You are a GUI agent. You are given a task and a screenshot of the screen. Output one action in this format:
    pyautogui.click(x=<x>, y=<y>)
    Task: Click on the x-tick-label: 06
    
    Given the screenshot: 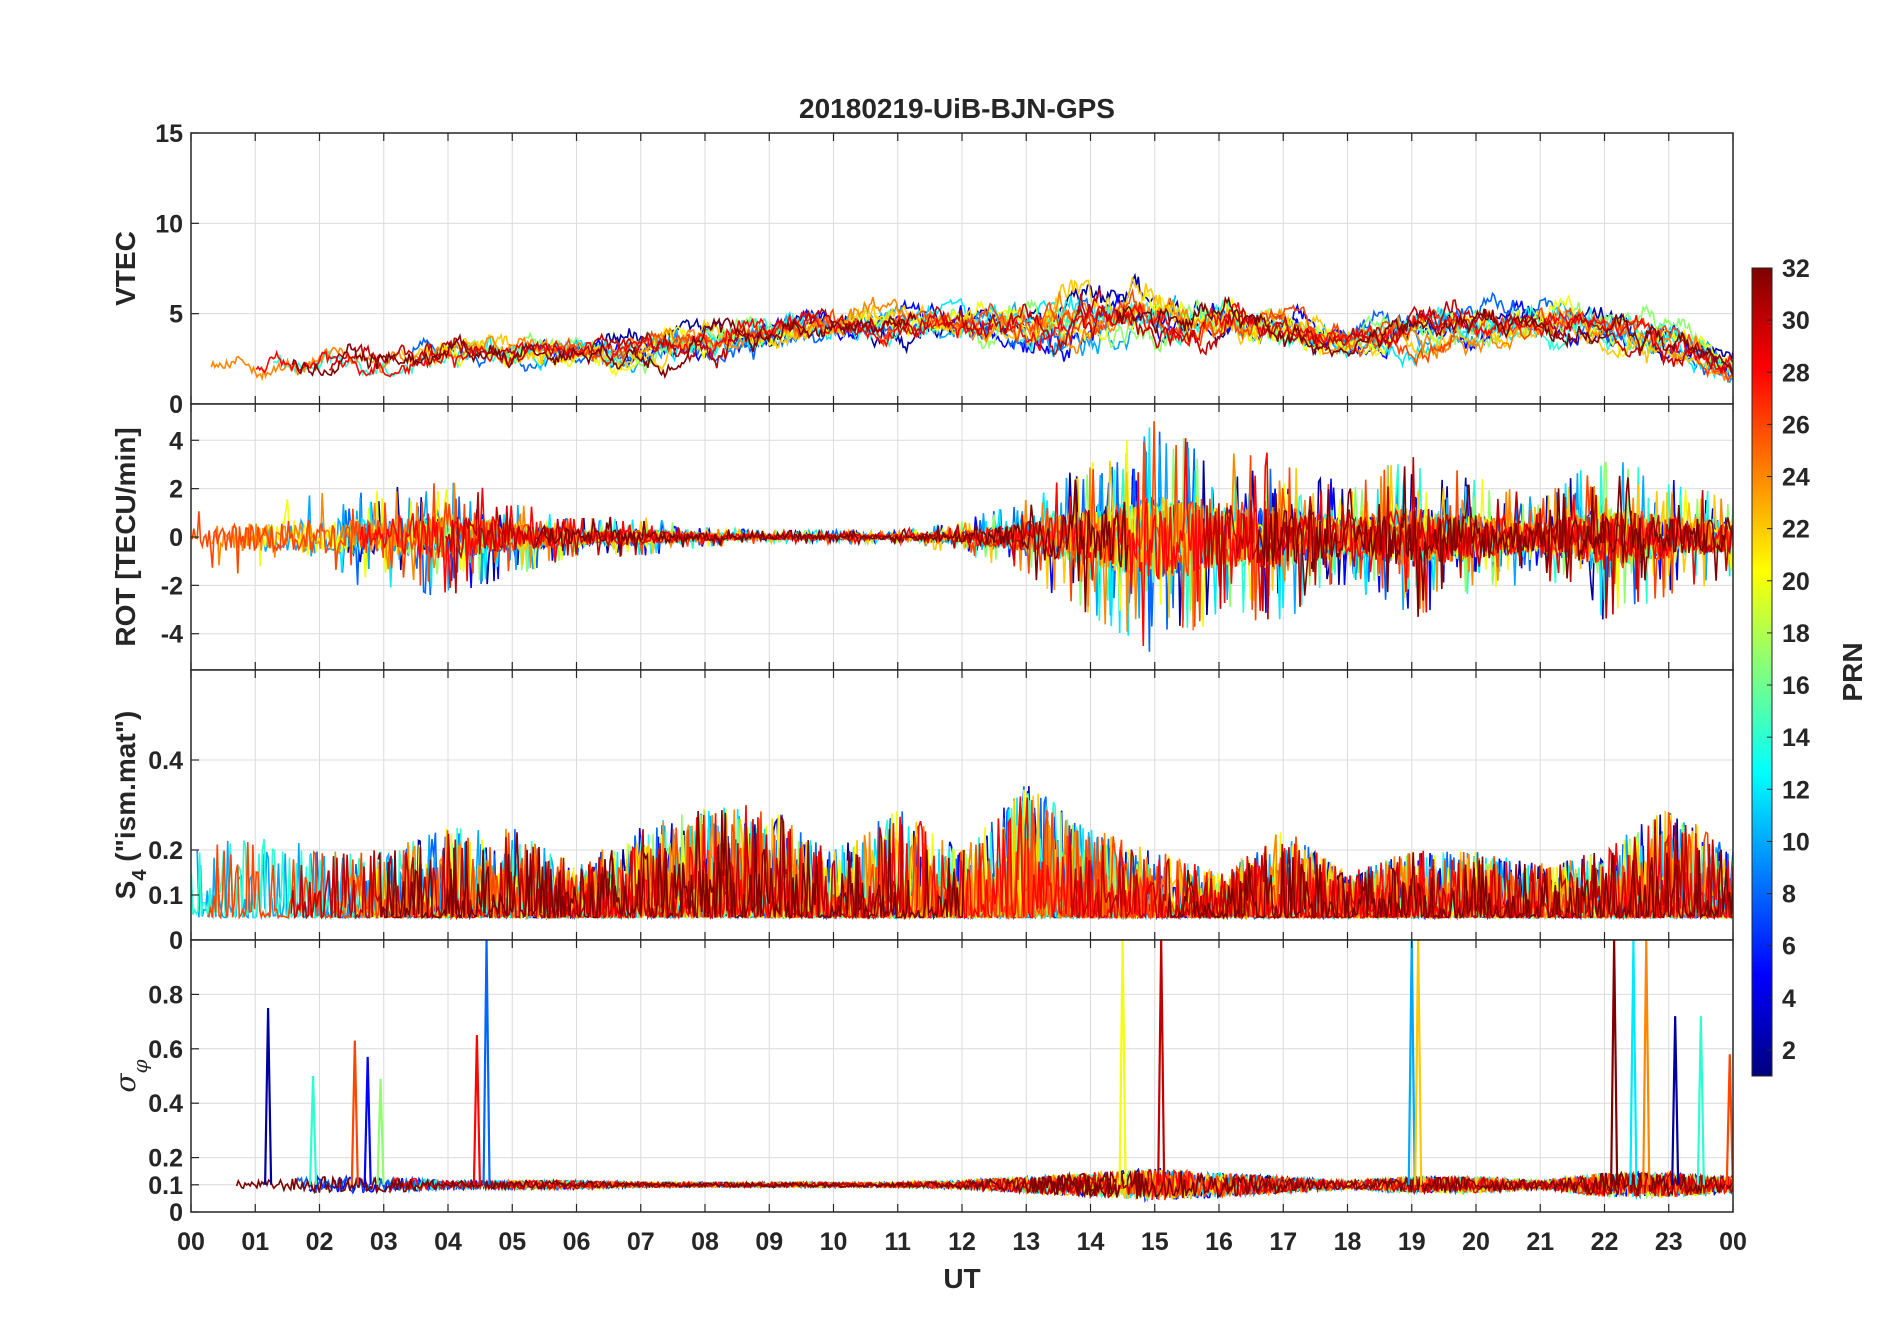 What is the action you would take?
    pyautogui.click(x=577, y=1242)
    